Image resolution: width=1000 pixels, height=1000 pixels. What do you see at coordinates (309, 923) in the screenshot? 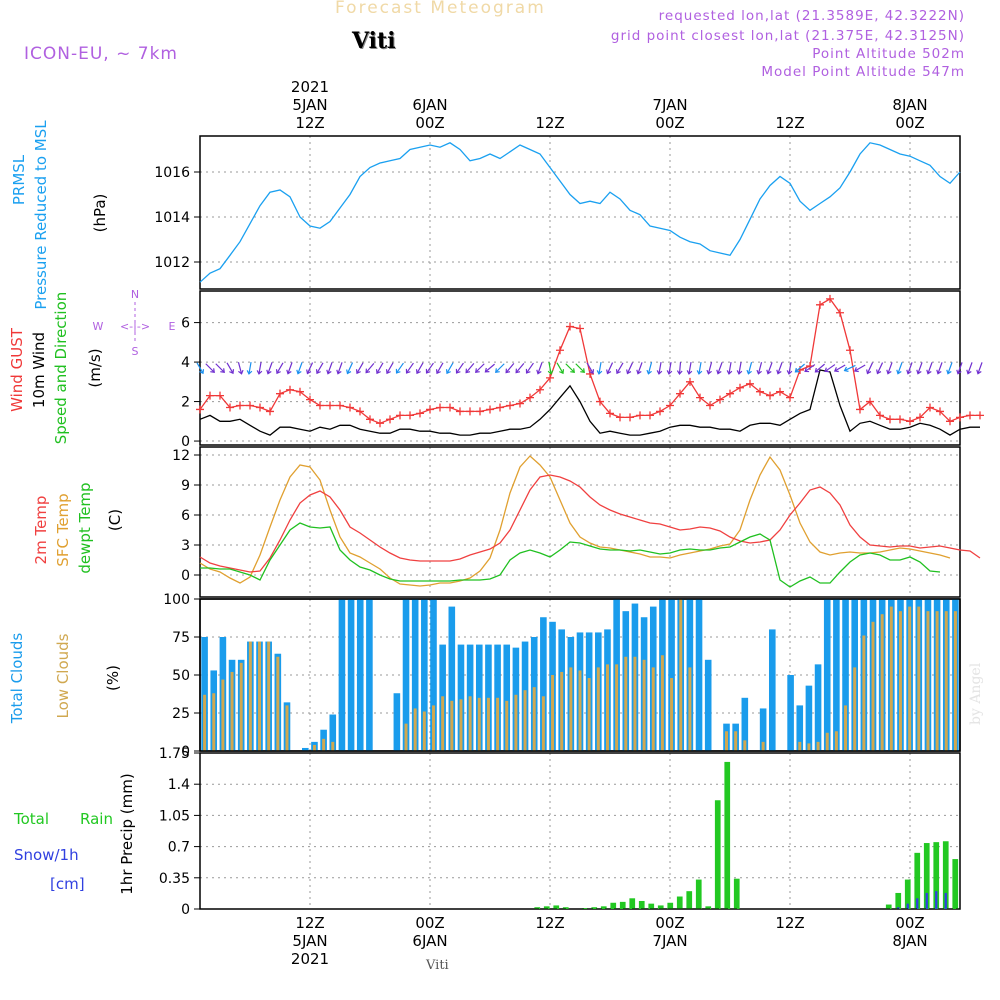
I see `x-axis-bottom-label: 12Z` at bounding box center [309, 923].